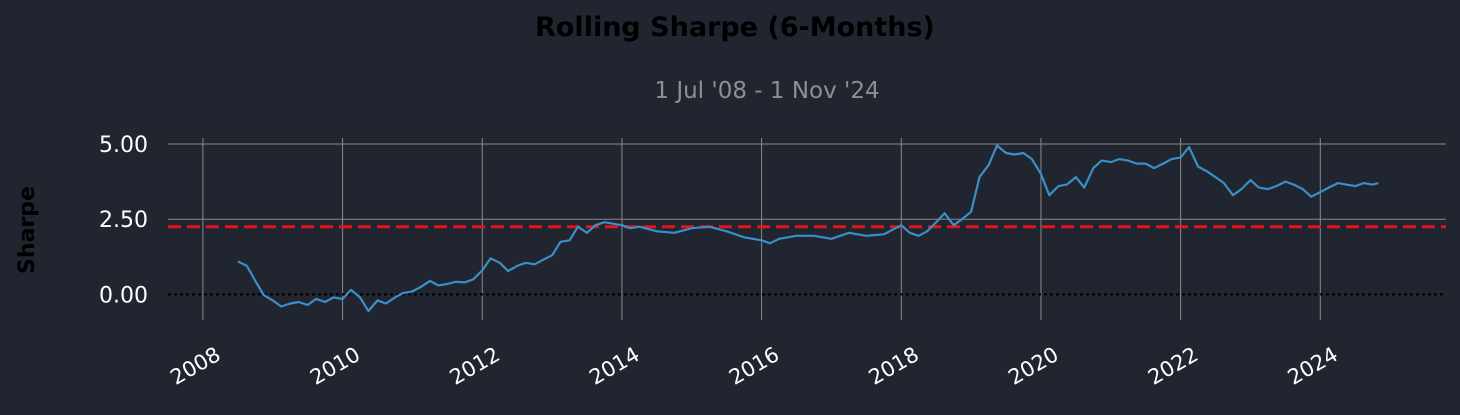 This screenshot has width=1460, height=415. I want to click on reference-lines, so click(807, 260).